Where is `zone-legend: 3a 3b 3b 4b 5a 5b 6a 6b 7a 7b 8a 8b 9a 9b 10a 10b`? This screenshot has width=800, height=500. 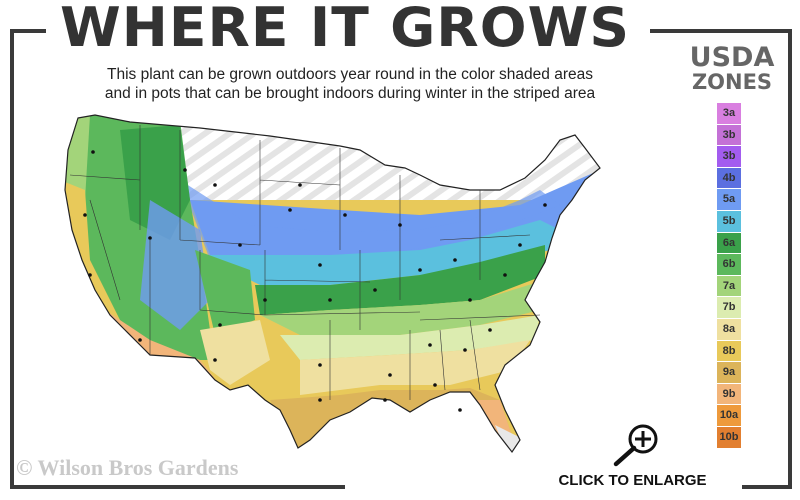 zone-legend: 3a 3b 3b 4b 5a 5b 6a 6b 7a 7b 8a 8b 9a 9b 10a 10b is located at coordinates (729, 276).